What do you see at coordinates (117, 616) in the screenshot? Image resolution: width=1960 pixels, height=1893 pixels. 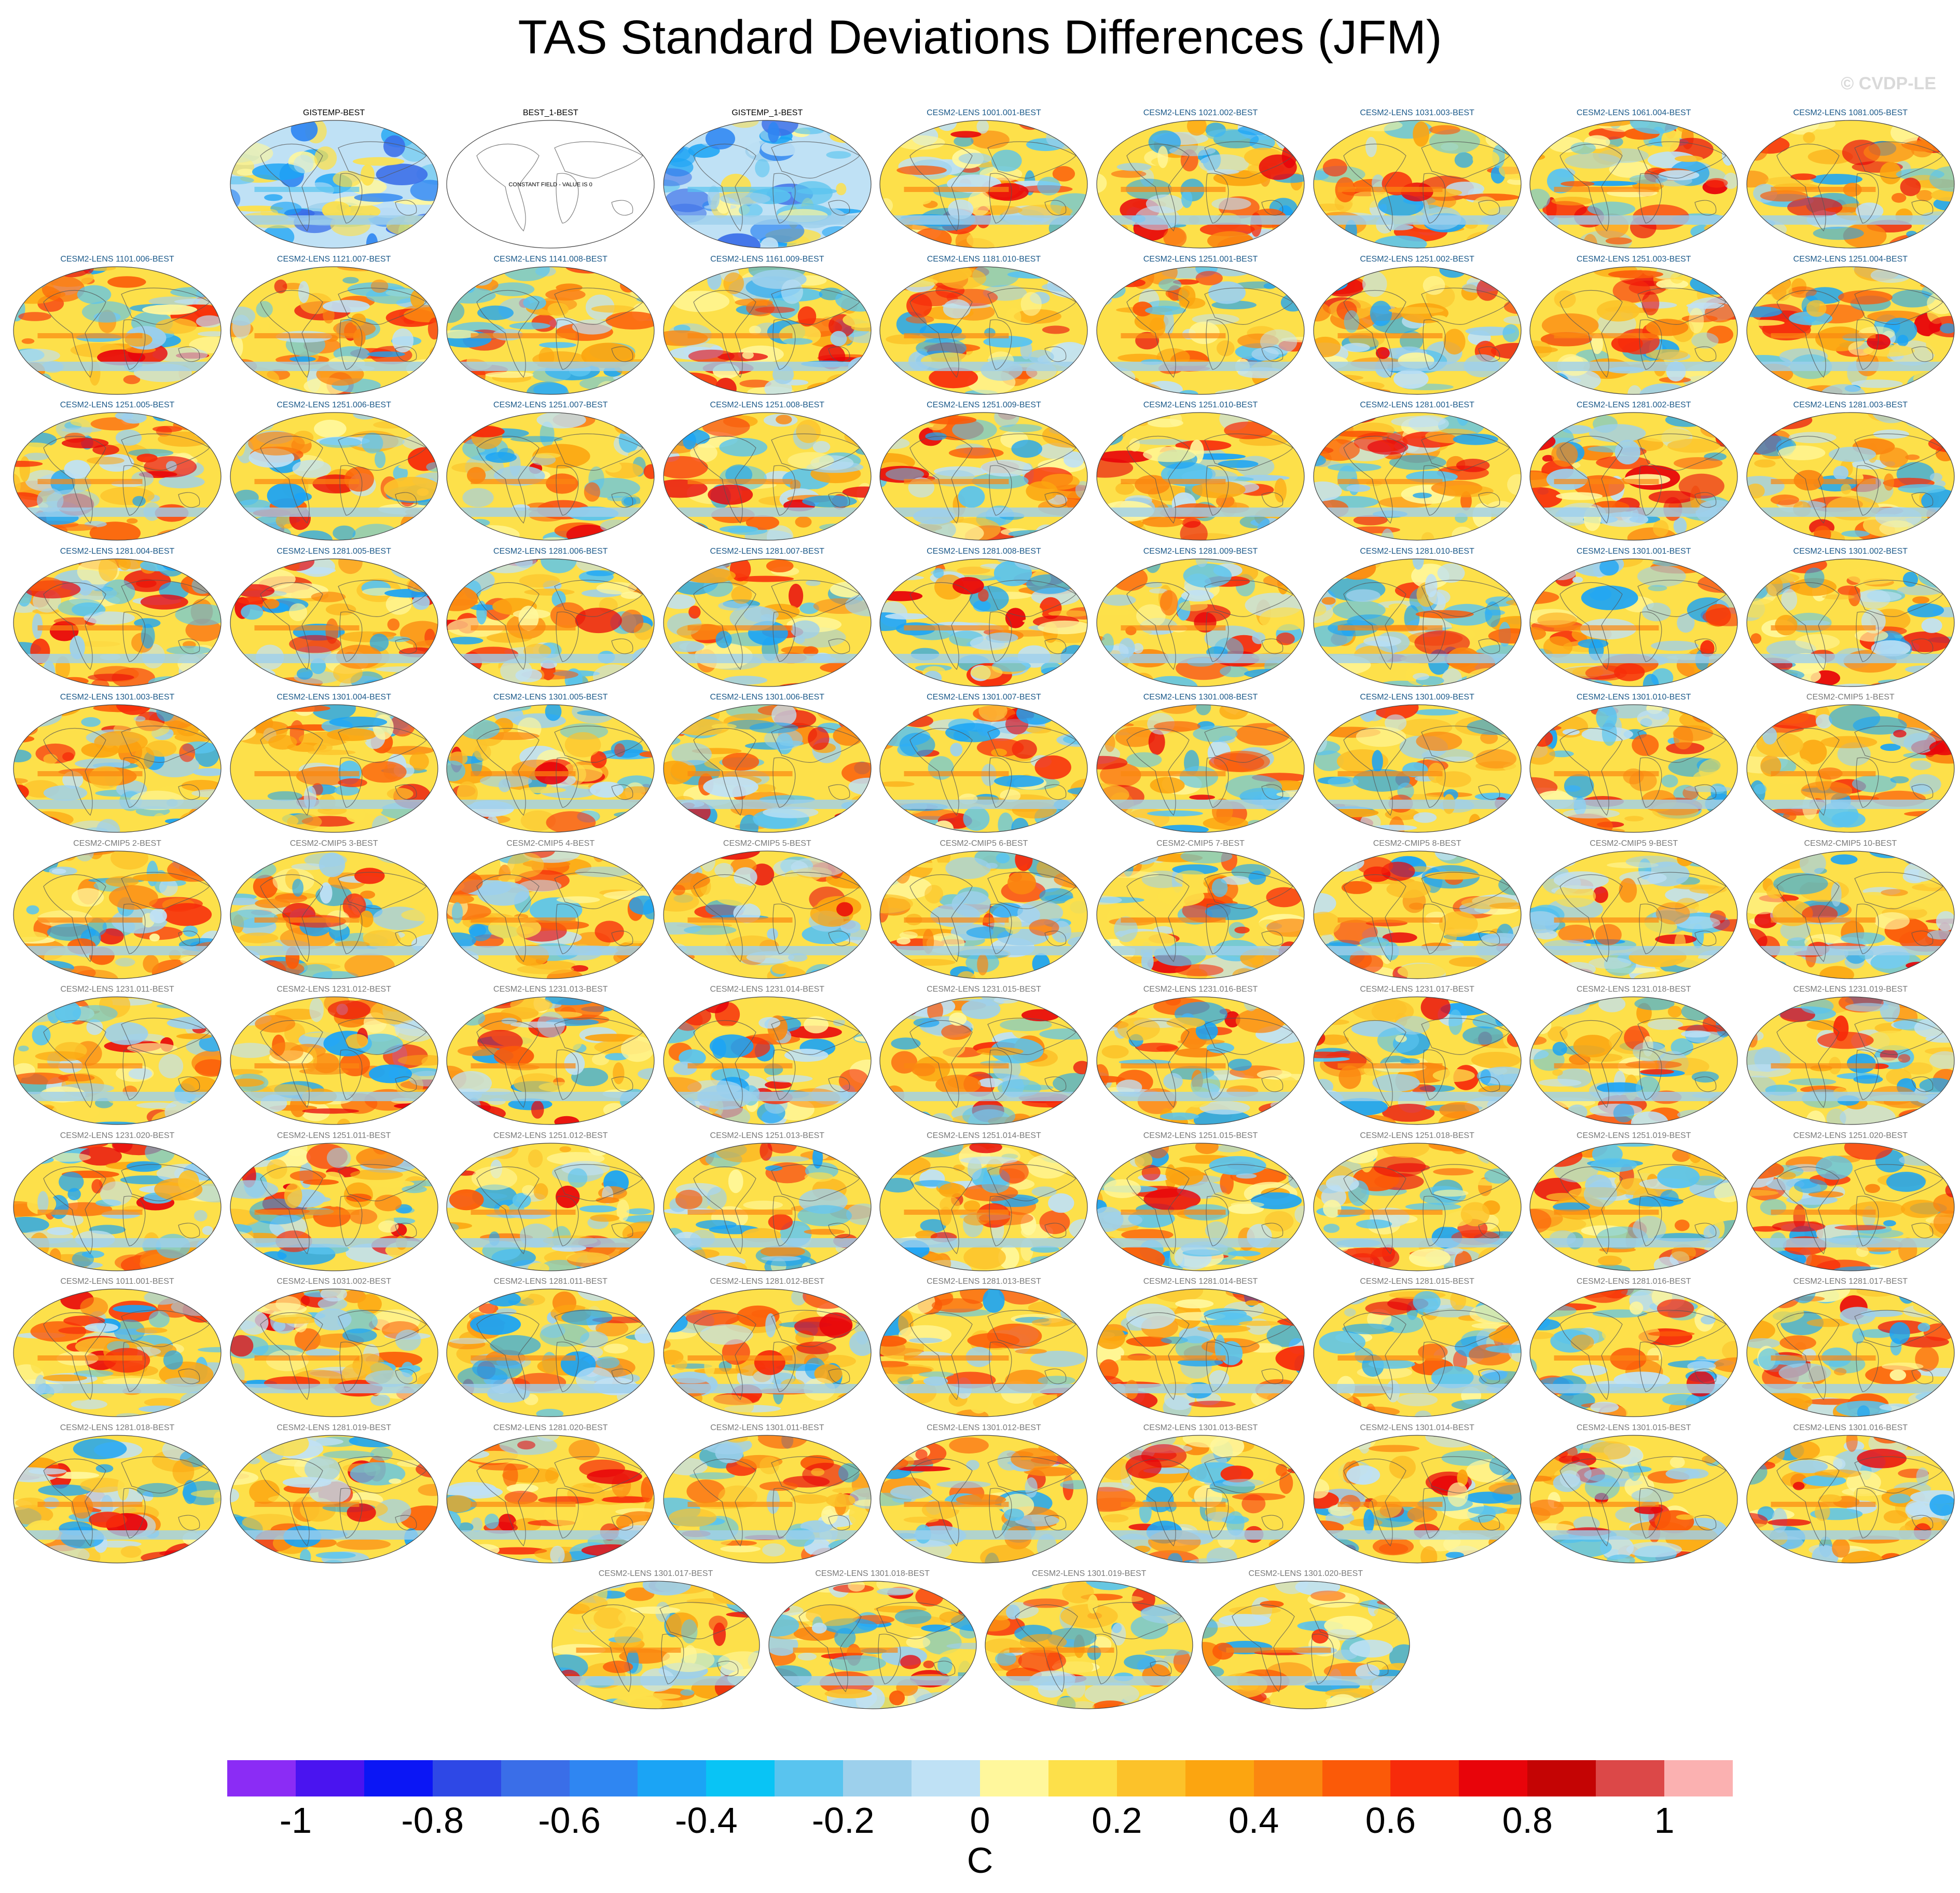 I see `map-panel: CESM2-LENS 1281.004-BEST` at bounding box center [117, 616].